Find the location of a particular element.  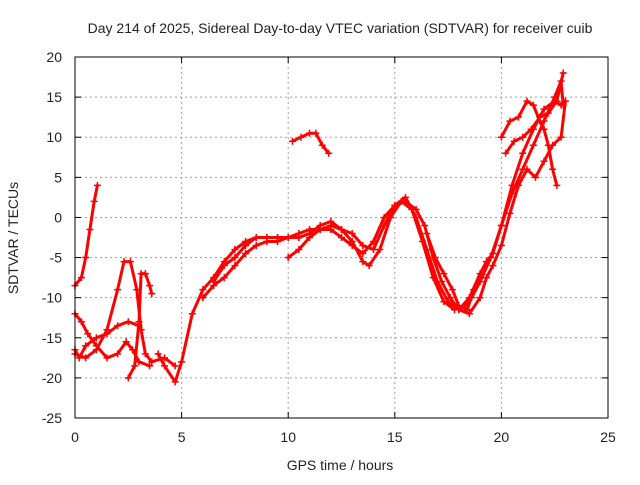

series-sat-e is located at coordinates (140, 326).